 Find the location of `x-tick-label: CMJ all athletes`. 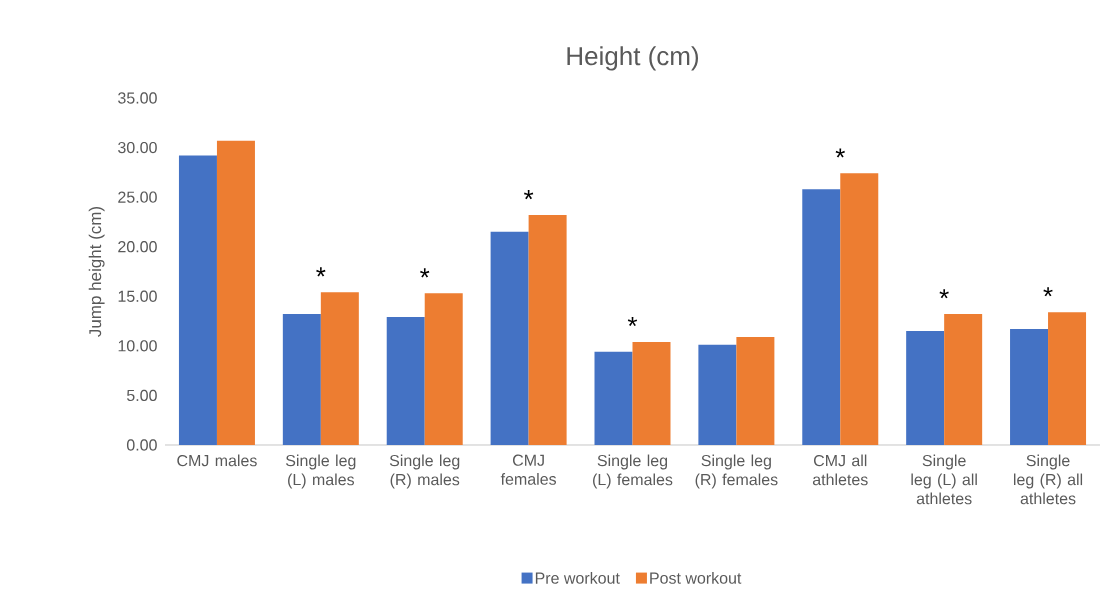

x-tick-label: CMJ all athletes is located at coordinates (840, 470).